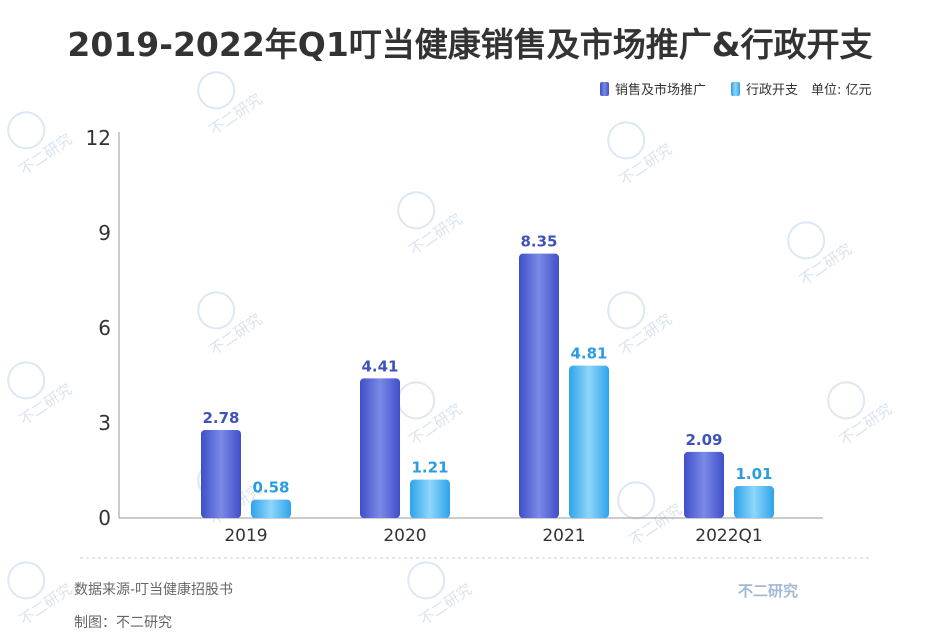 Image resolution: width=940 pixels, height=644 pixels. Describe the element at coordinates (104, 518) in the screenshot. I see `y-tick-label: 0` at that location.